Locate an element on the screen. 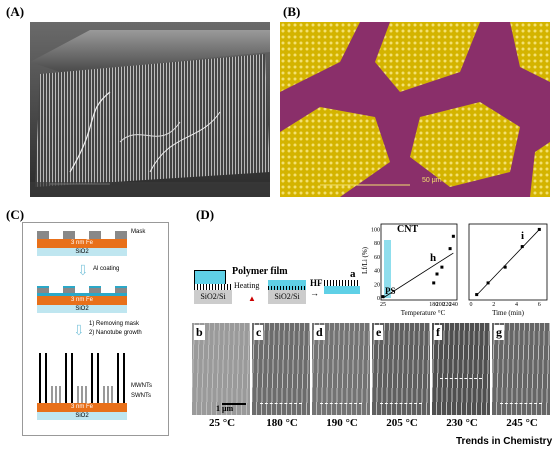 The height and width of the screenshot is (450, 554). cnt-inset-bar is located at coordinates (387, 269).